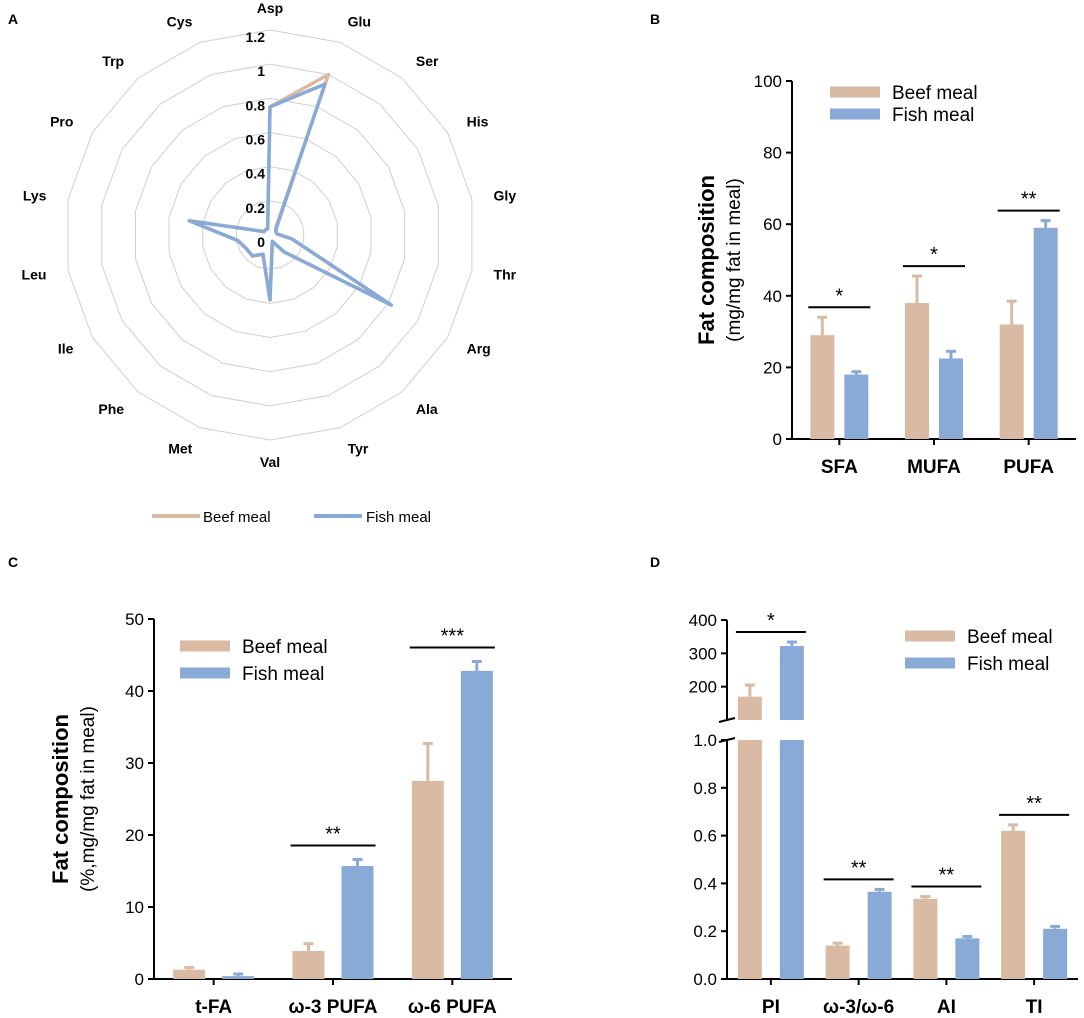 This screenshot has width=1084, height=1018. I want to click on panel-label-c: C, so click(13, 562).